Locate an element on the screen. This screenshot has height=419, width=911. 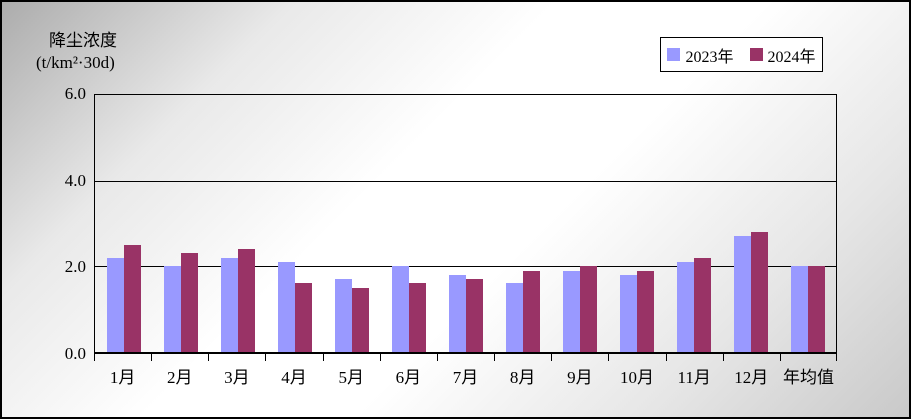
bar-2023年-9月 is located at coordinates (571, 311).